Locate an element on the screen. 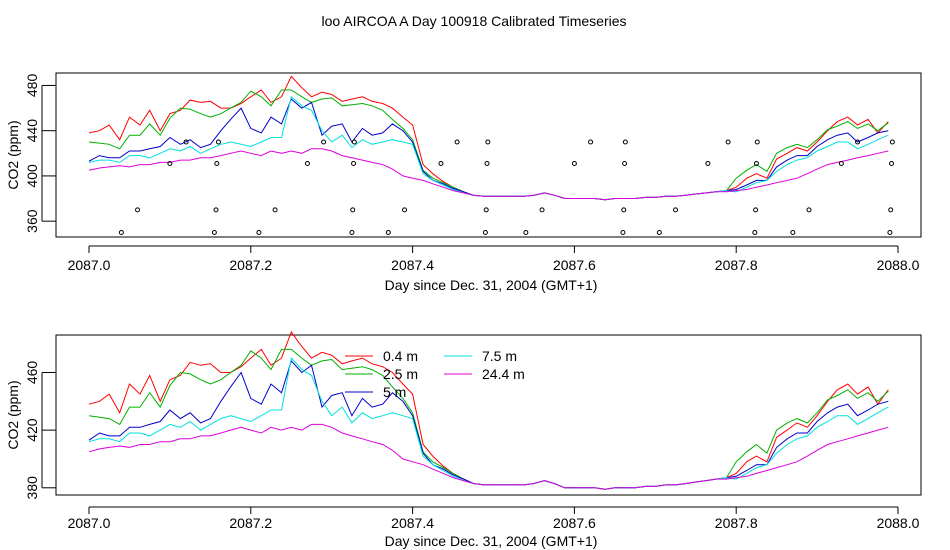 Image resolution: width=950 pixels, height=550 pixels. bottom-x-tick-label: 2087.6 is located at coordinates (574, 523).